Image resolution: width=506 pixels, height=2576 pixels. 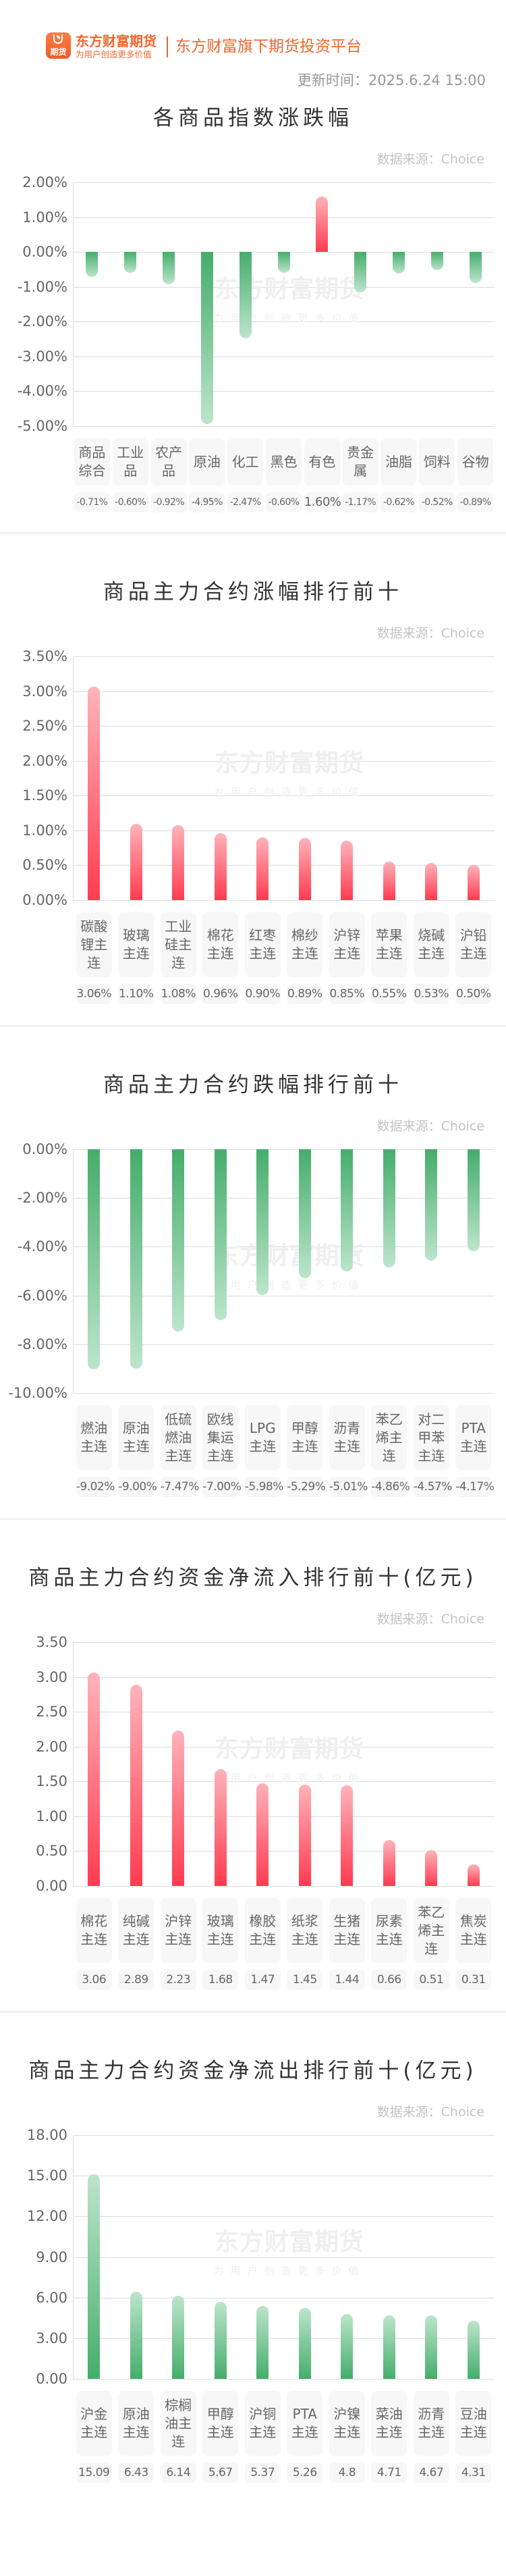 What do you see at coordinates (430, 2112) in the screenshot?
I see `data-source-label: 数据来源：Choice` at bounding box center [430, 2112].